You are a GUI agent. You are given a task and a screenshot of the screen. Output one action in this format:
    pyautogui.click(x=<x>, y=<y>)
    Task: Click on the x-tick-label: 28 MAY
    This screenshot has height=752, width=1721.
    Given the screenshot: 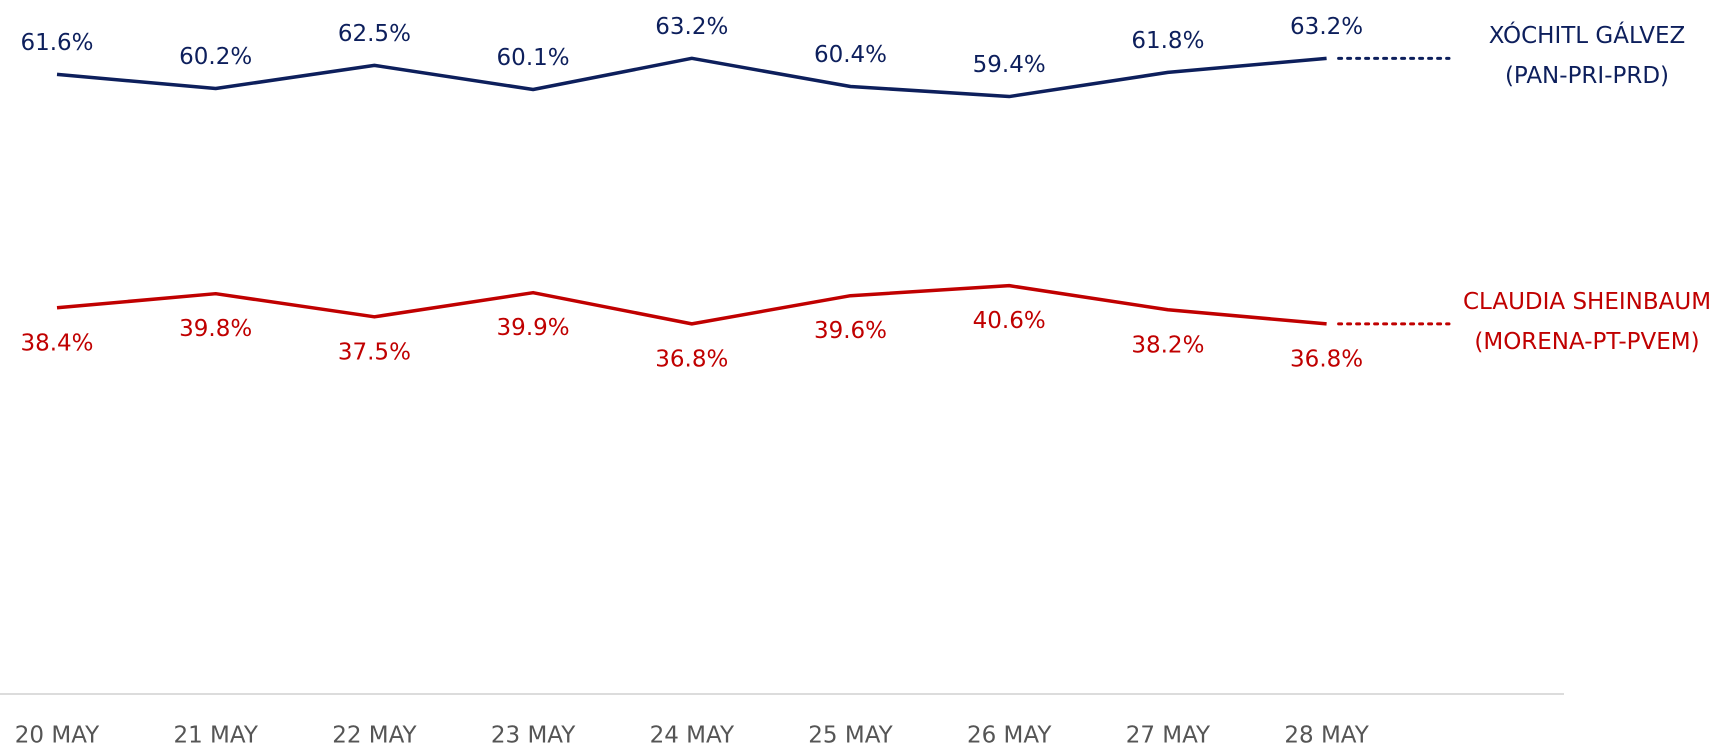 What is the action you would take?
    pyautogui.click(x=1326, y=736)
    